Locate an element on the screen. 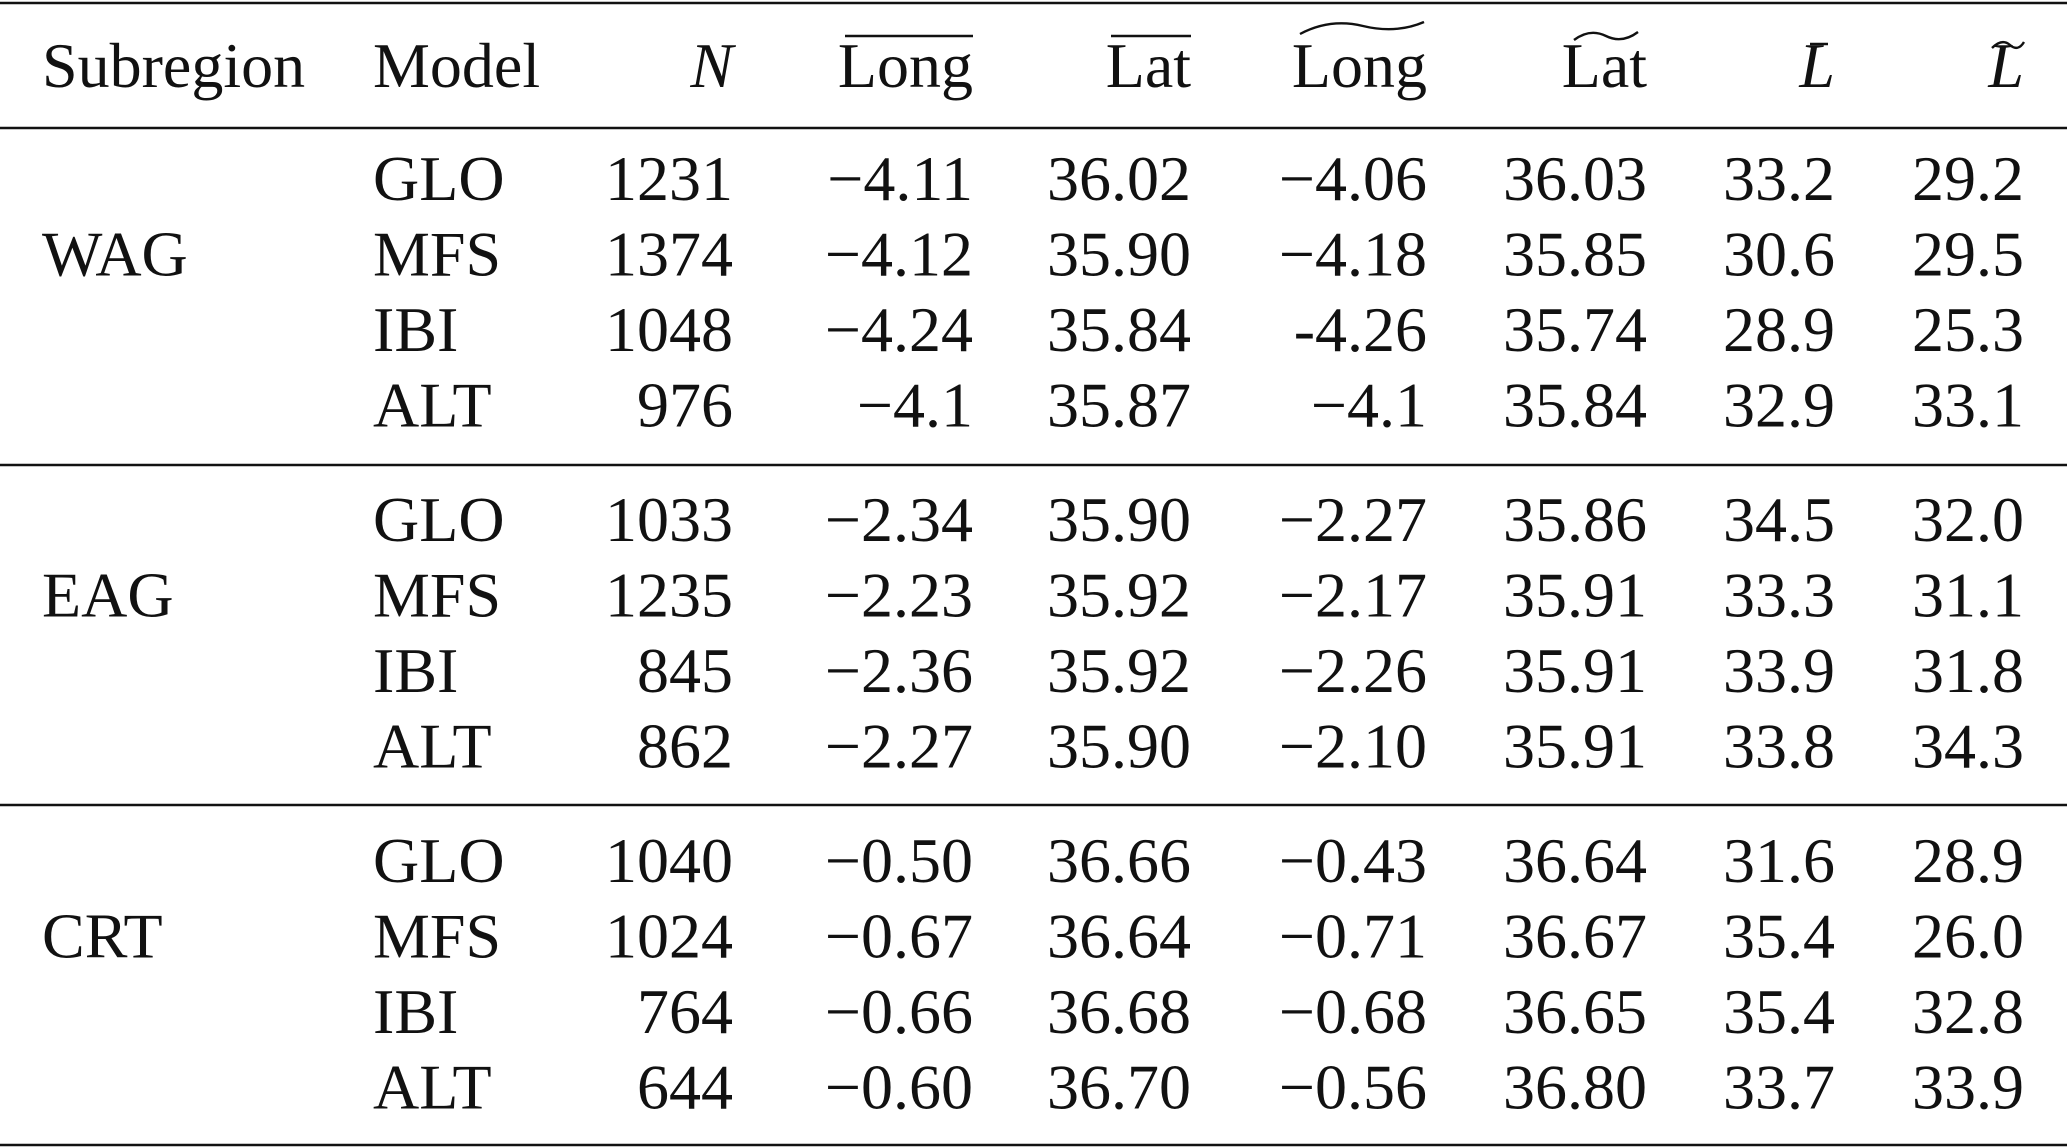  value-cell: 32.8 is located at coordinates (1968, 1011).